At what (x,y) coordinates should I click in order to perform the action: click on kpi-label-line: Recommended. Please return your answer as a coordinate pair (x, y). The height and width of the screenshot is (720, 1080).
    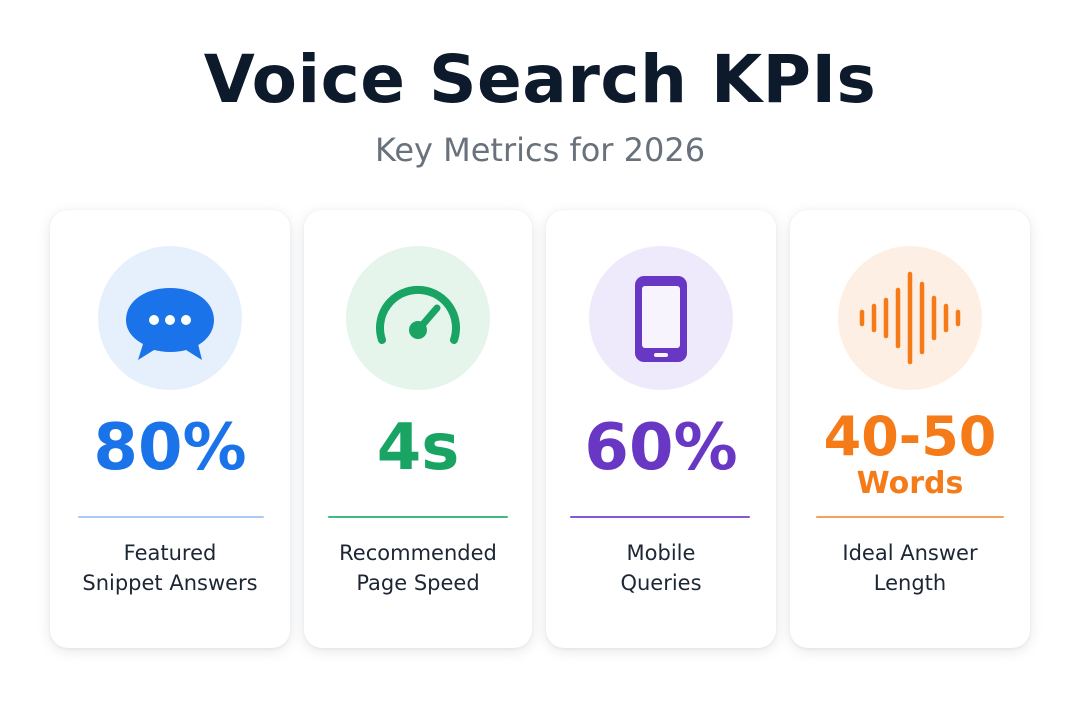
    Looking at the image, I should click on (418, 553).